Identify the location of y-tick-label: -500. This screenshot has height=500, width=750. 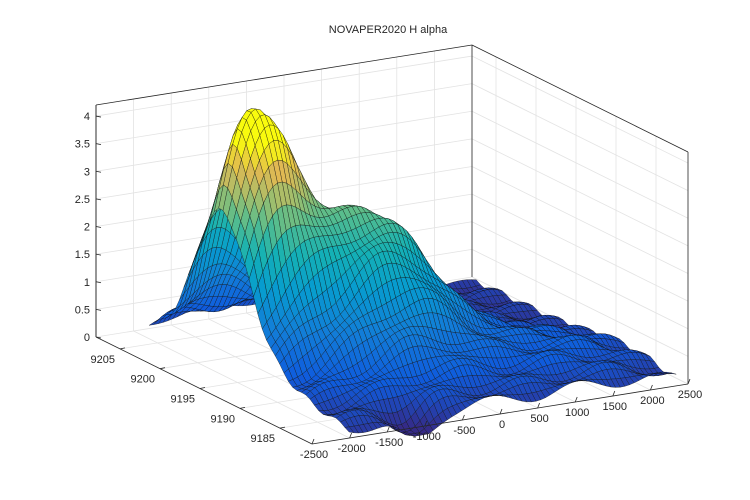
(464, 431).